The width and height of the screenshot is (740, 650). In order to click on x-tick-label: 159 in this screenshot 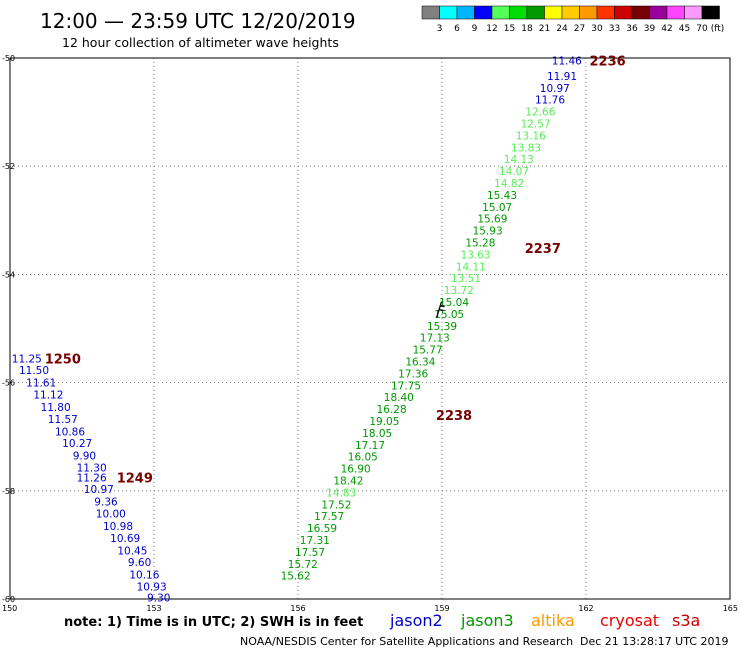, I will do `click(441, 608)`.